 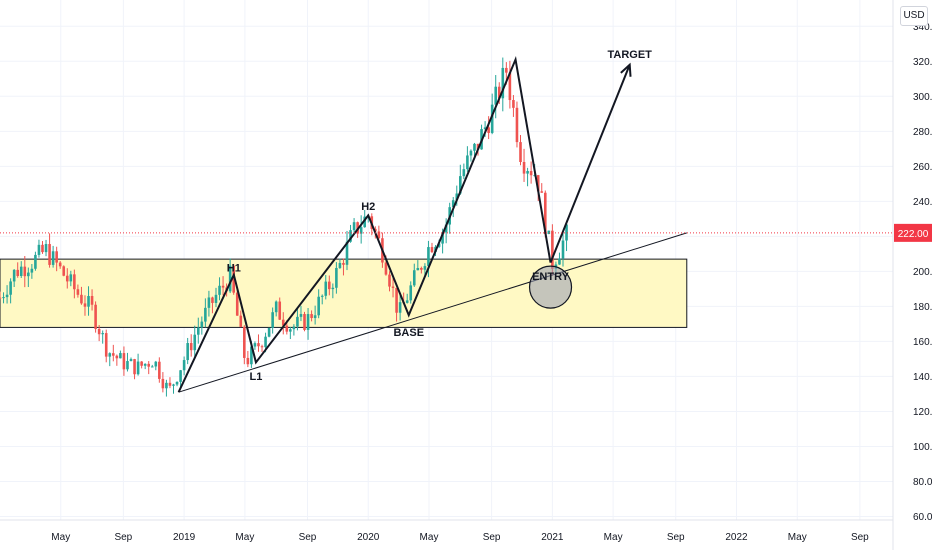 I want to click on last-price-label: 222.00, so click(x=913, y=234).